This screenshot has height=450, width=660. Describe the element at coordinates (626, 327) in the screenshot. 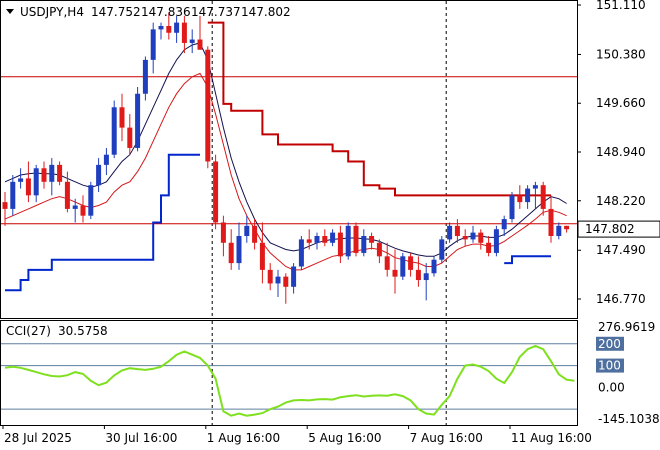

I see `cci-tick-label: 276.9619` at that location.